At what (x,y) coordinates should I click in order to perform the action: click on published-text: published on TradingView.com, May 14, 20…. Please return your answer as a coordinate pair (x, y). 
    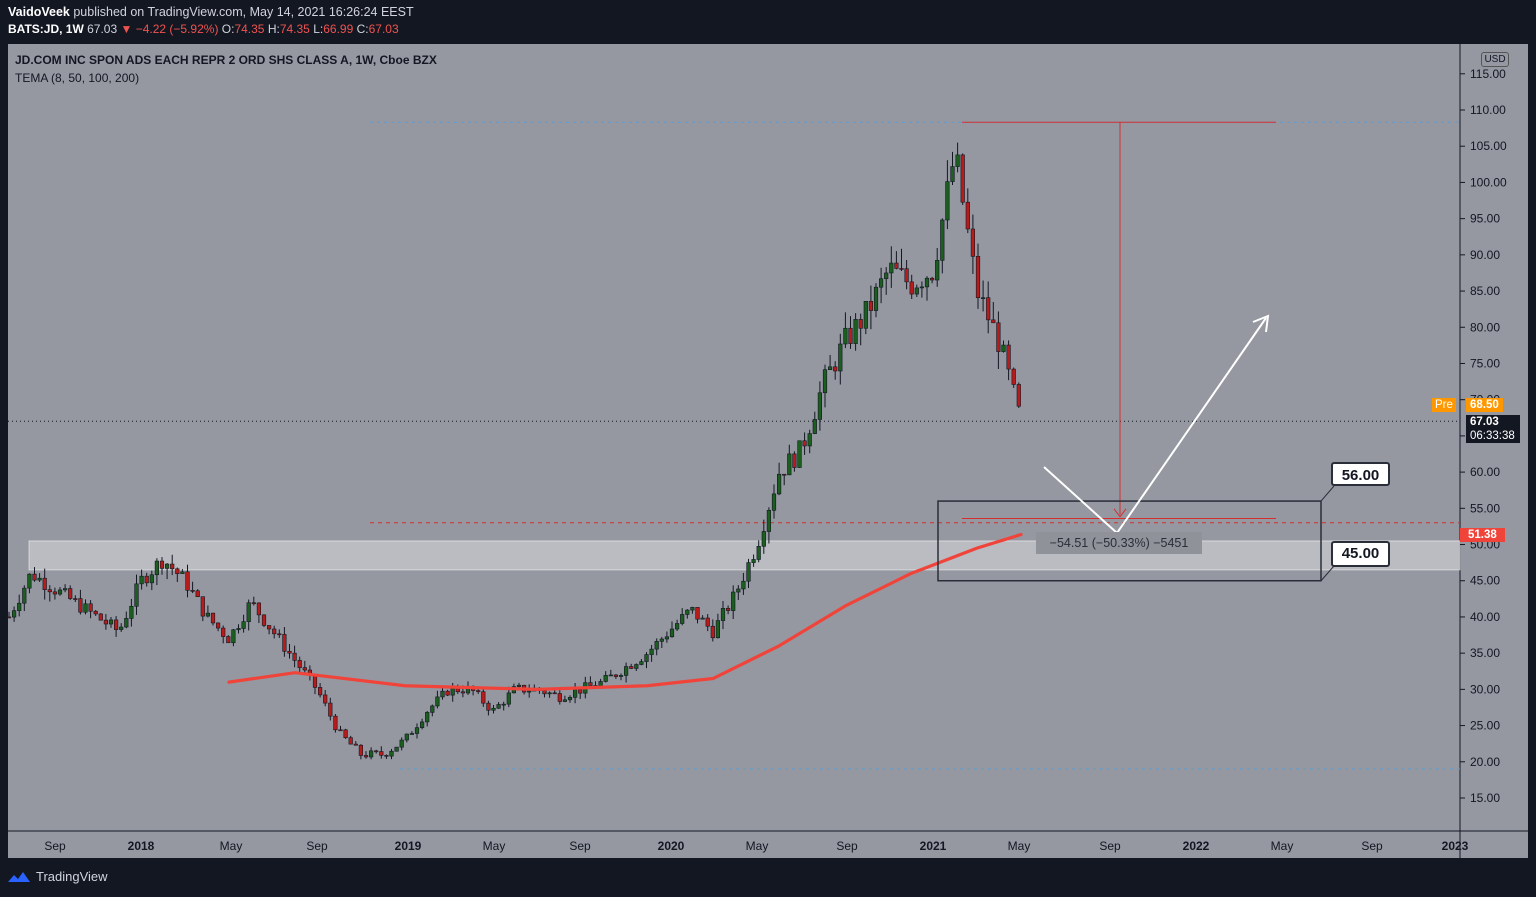
    Looking at the image, I should click on (243, 12).